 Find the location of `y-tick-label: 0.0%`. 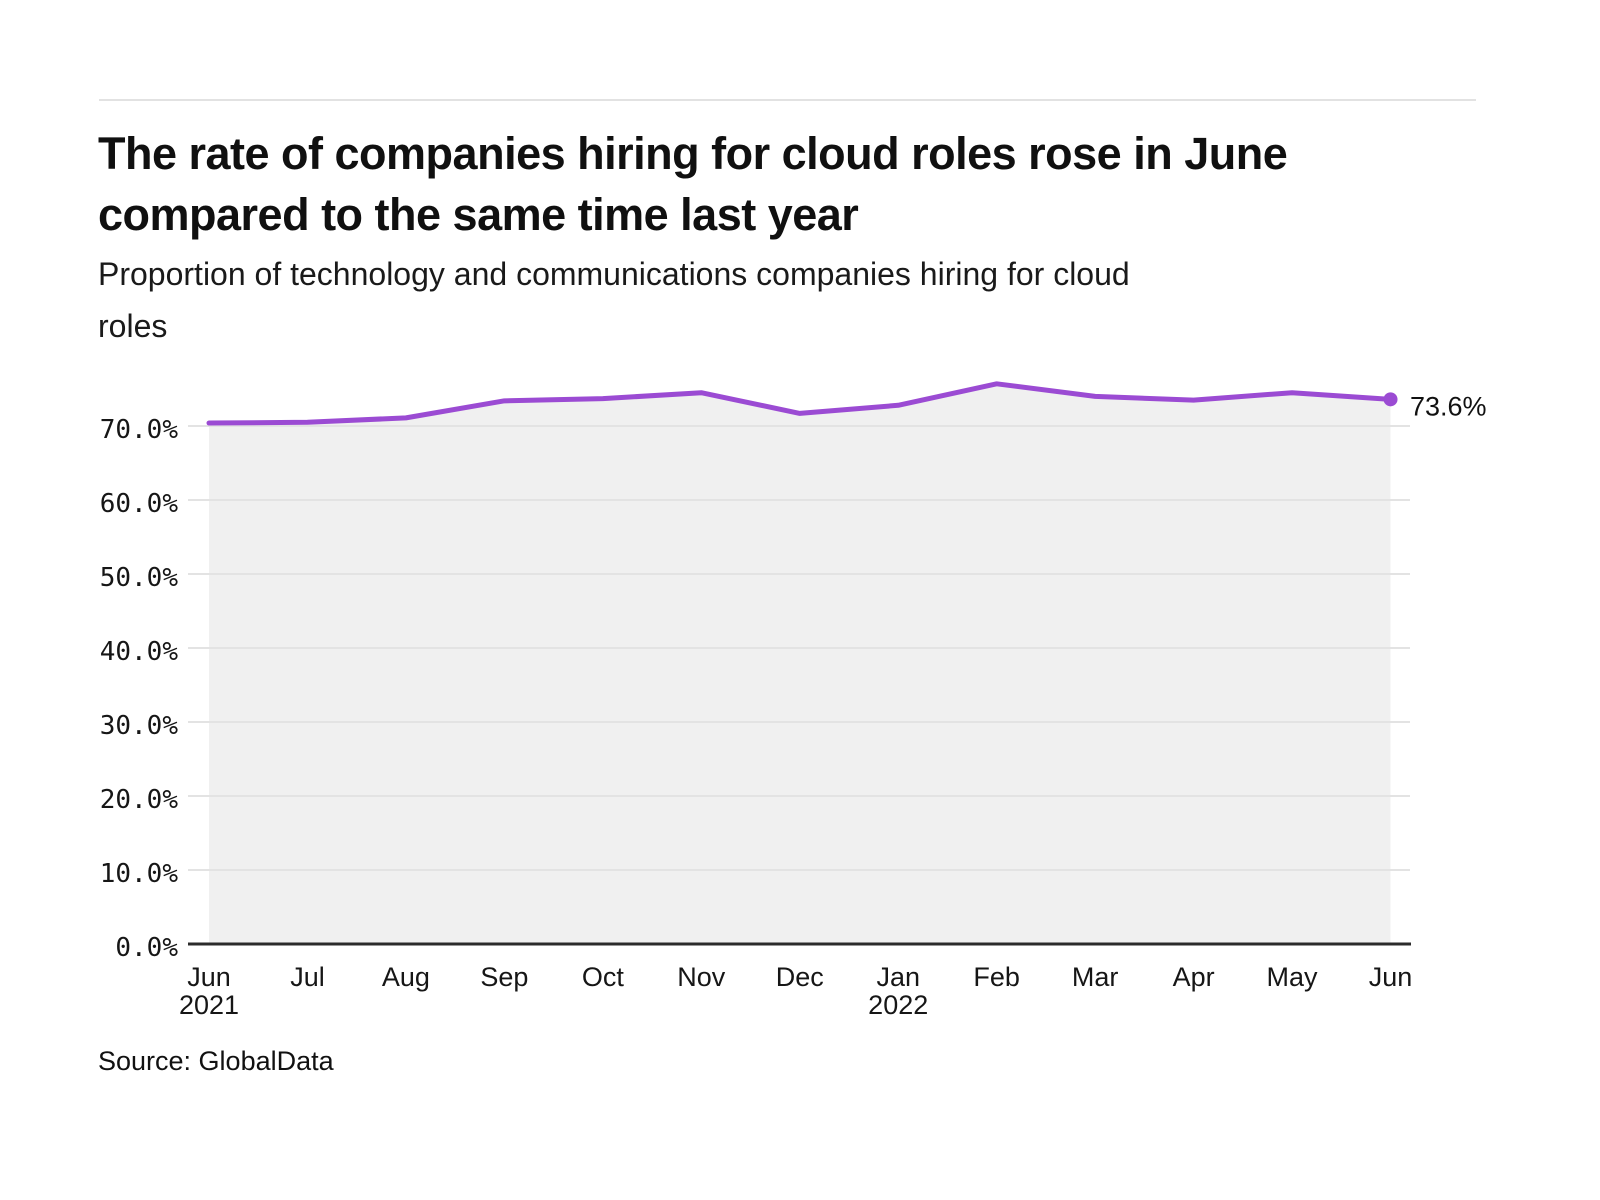

y-tick-label: 0.0% is located at coordinates (146, 948).